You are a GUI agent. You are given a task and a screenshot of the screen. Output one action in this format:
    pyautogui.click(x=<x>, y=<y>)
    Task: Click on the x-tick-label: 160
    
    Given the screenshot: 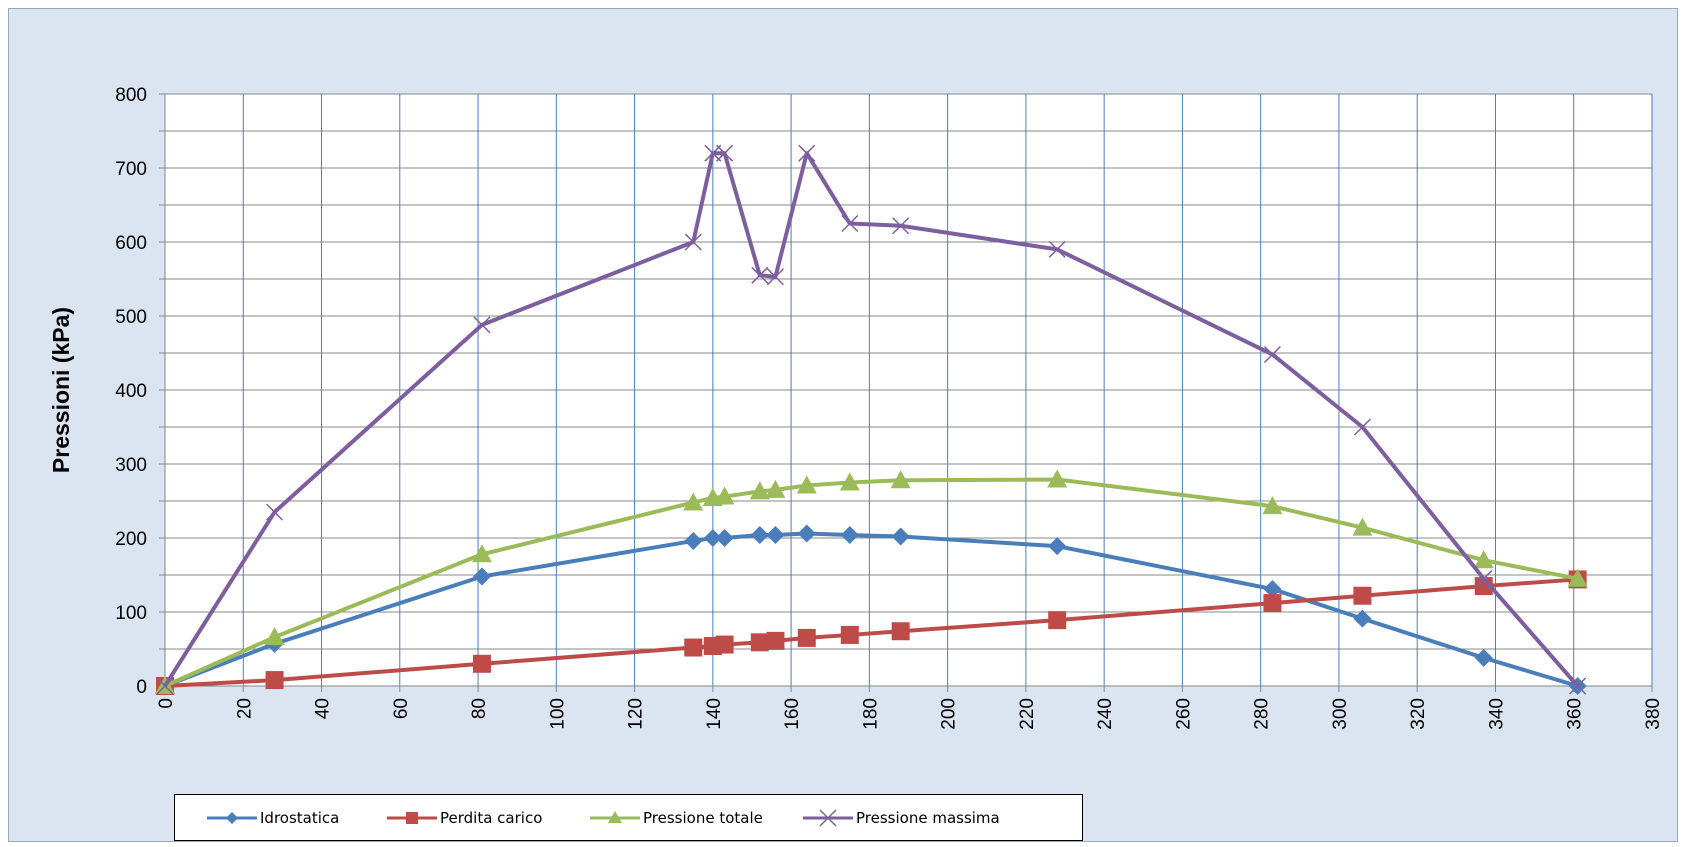 What is the action you would take?
    pyautogui.click(x=792, y=714)
    